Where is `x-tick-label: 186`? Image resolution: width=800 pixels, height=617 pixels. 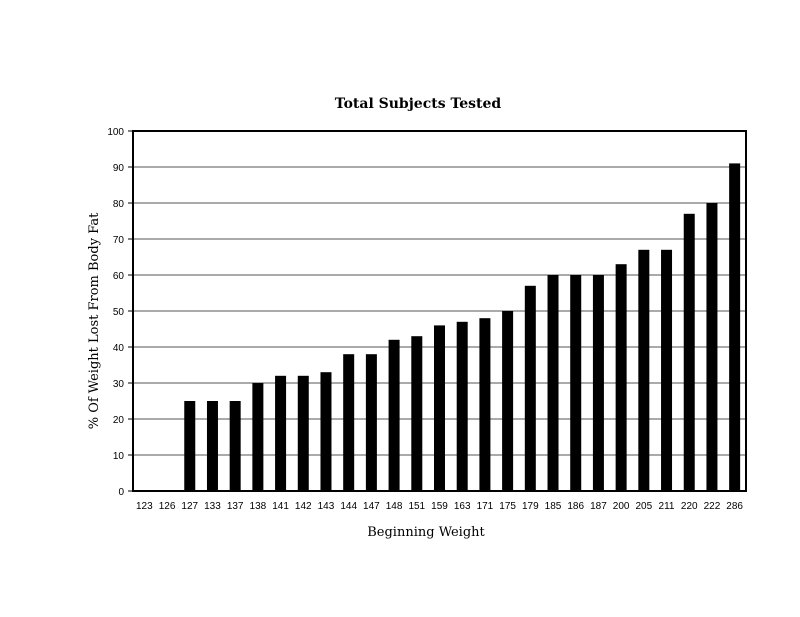 x-tick-label: 186 is located at coordinates (575, 506).